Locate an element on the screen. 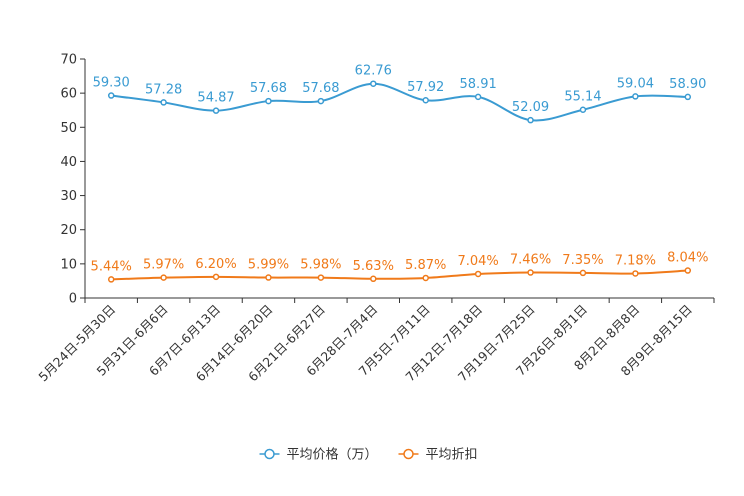 The image size is (744, 496). data-label: 5.63% is located at coordinates (373, 266).